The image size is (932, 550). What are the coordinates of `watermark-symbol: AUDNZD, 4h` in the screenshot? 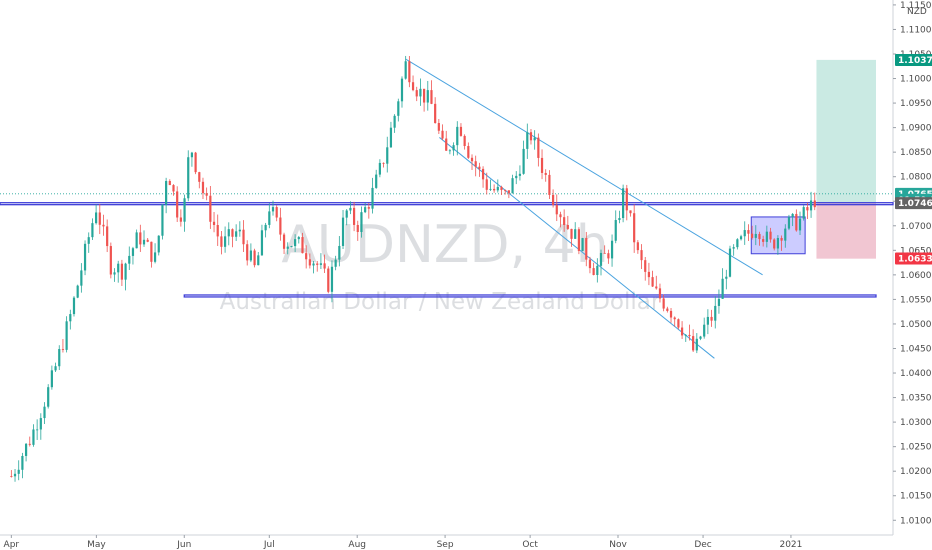 It's located at (444, 245).